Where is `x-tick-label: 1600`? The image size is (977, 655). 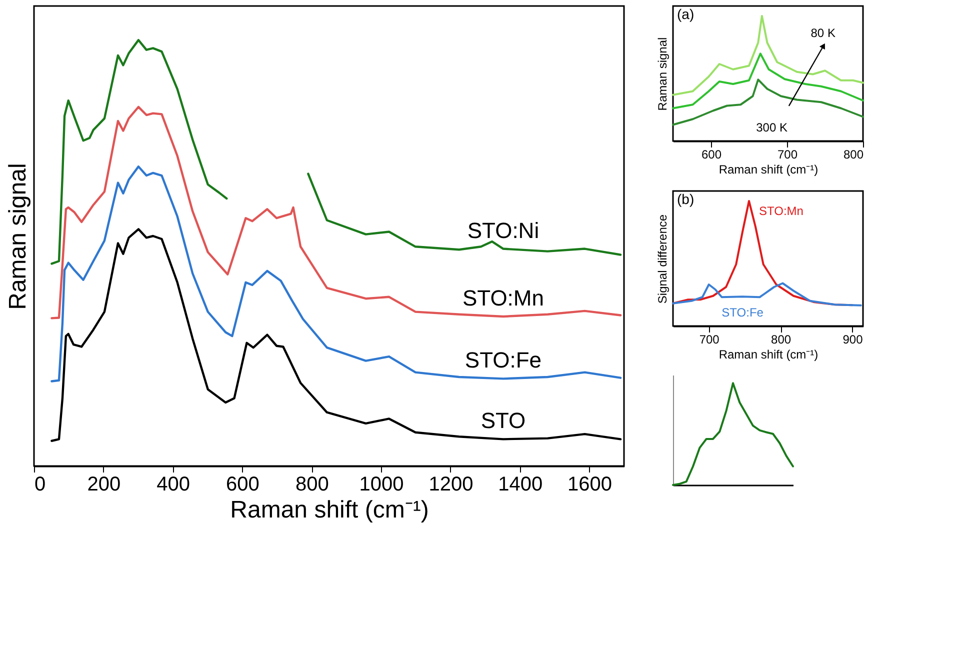 x-tick-label: 1600 is located at coordinates (590, 485).